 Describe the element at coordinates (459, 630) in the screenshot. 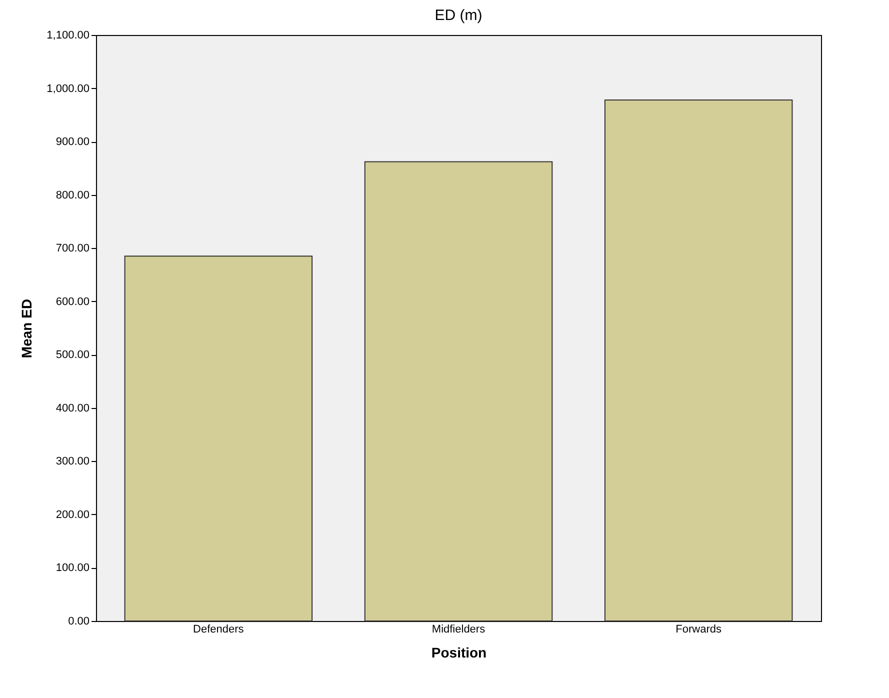

I see `x-tick-label: Midfielders` at that location.